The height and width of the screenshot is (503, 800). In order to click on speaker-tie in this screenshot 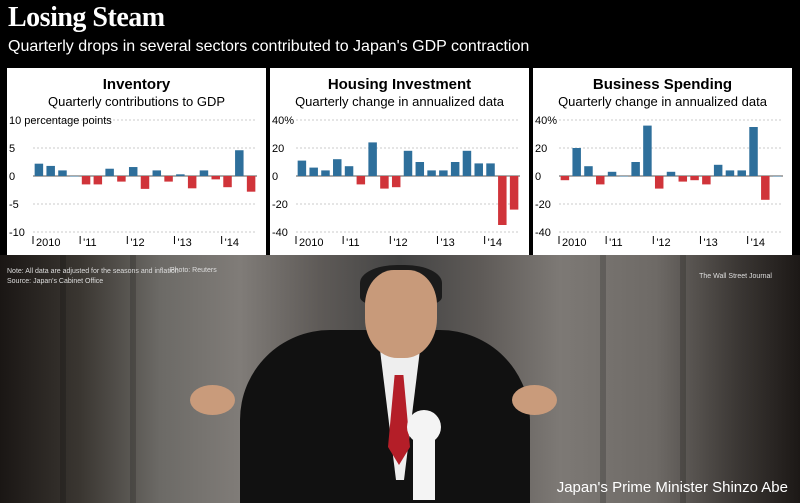, I will do `click(399, 420)`.